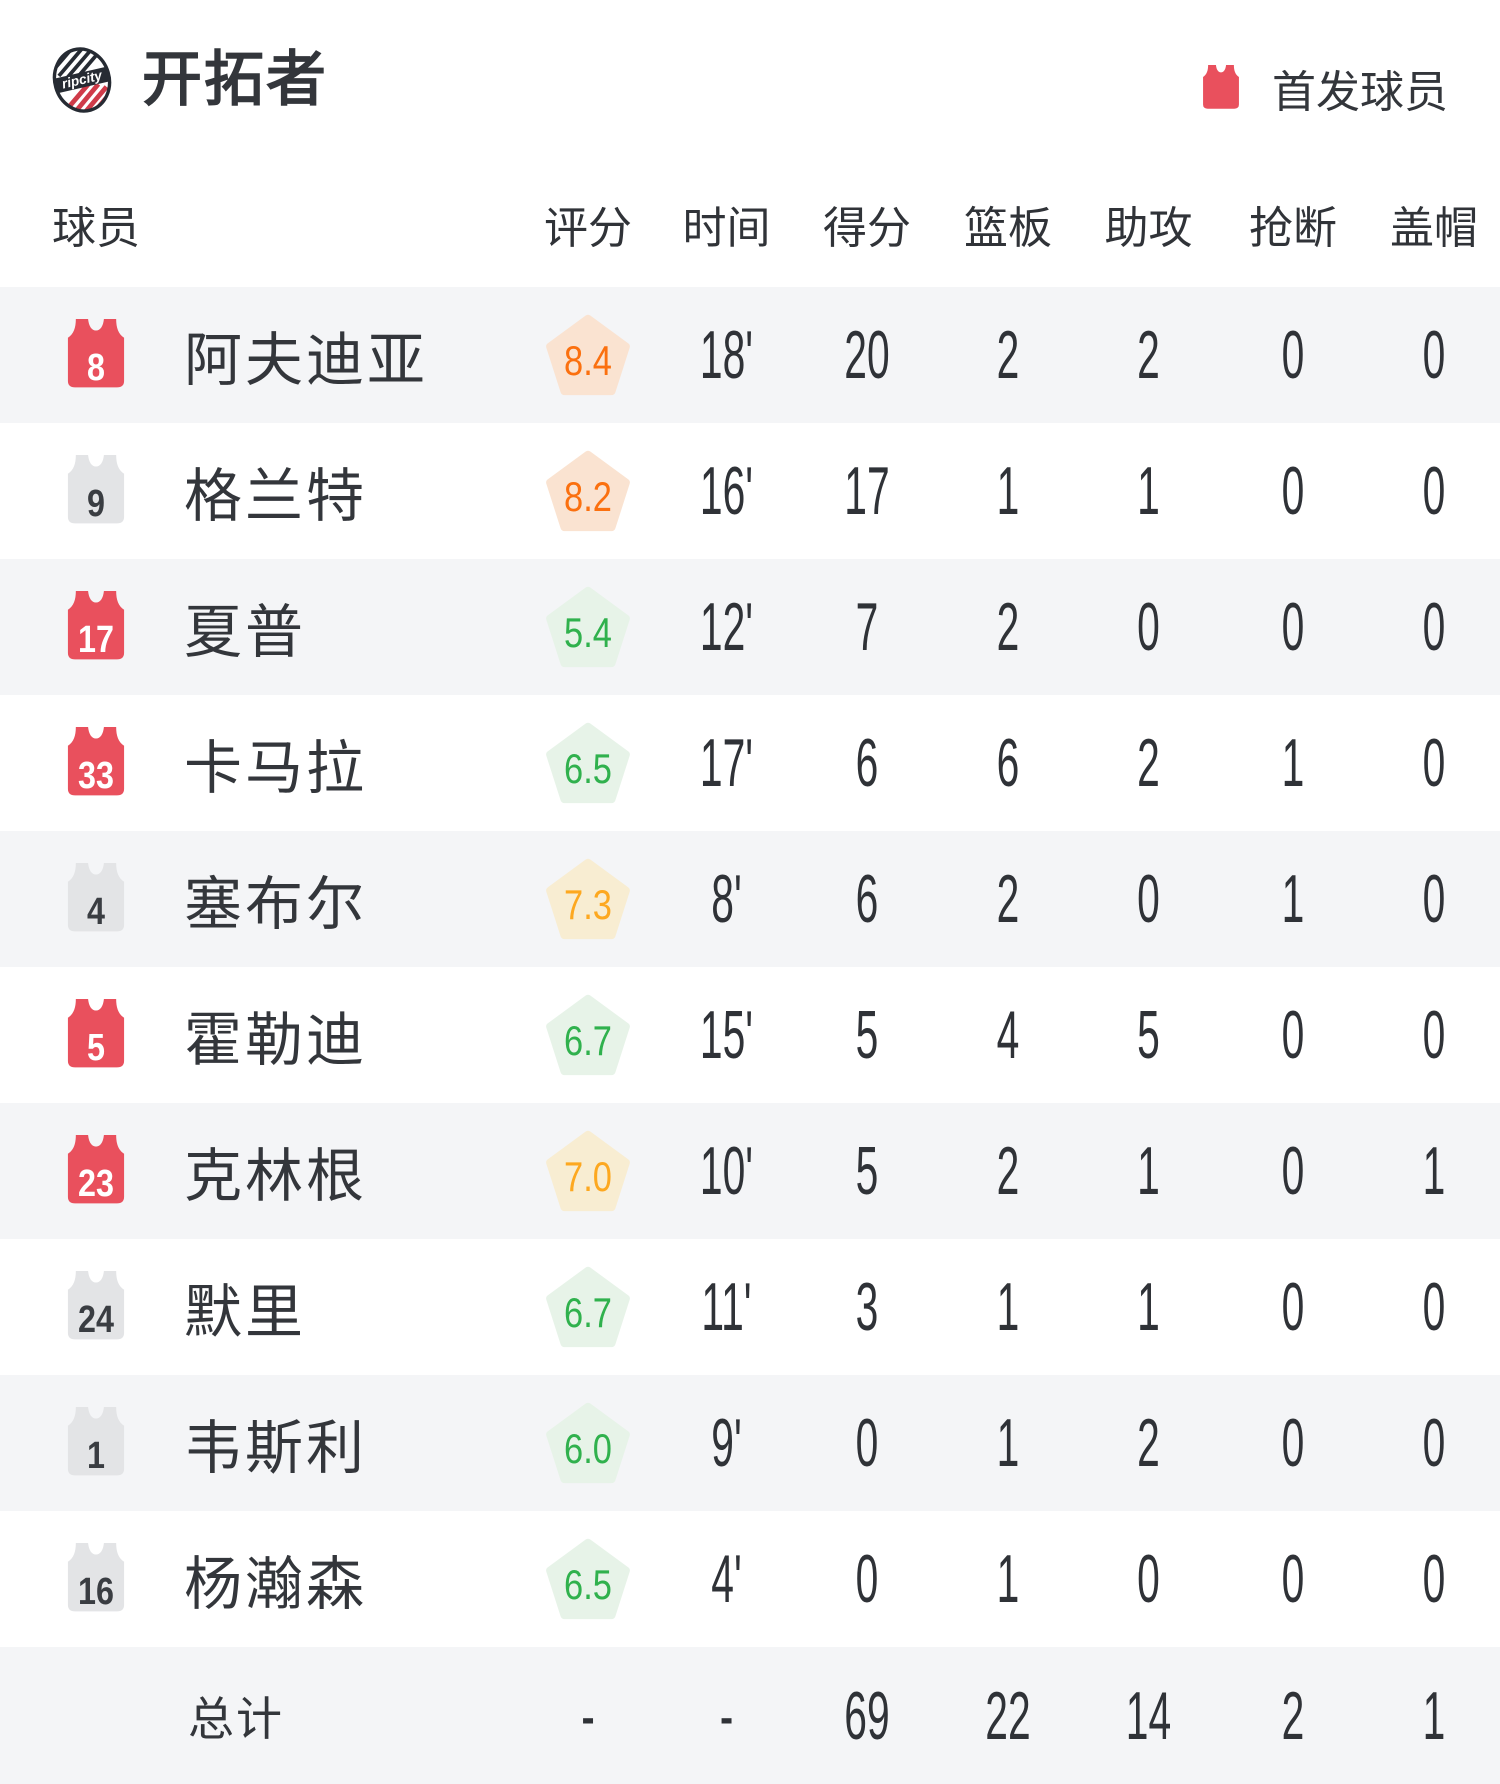 The height and width of the screenshot is (1784, 1500). I want to click on rating-badge: 7.3, so click(588, 899).